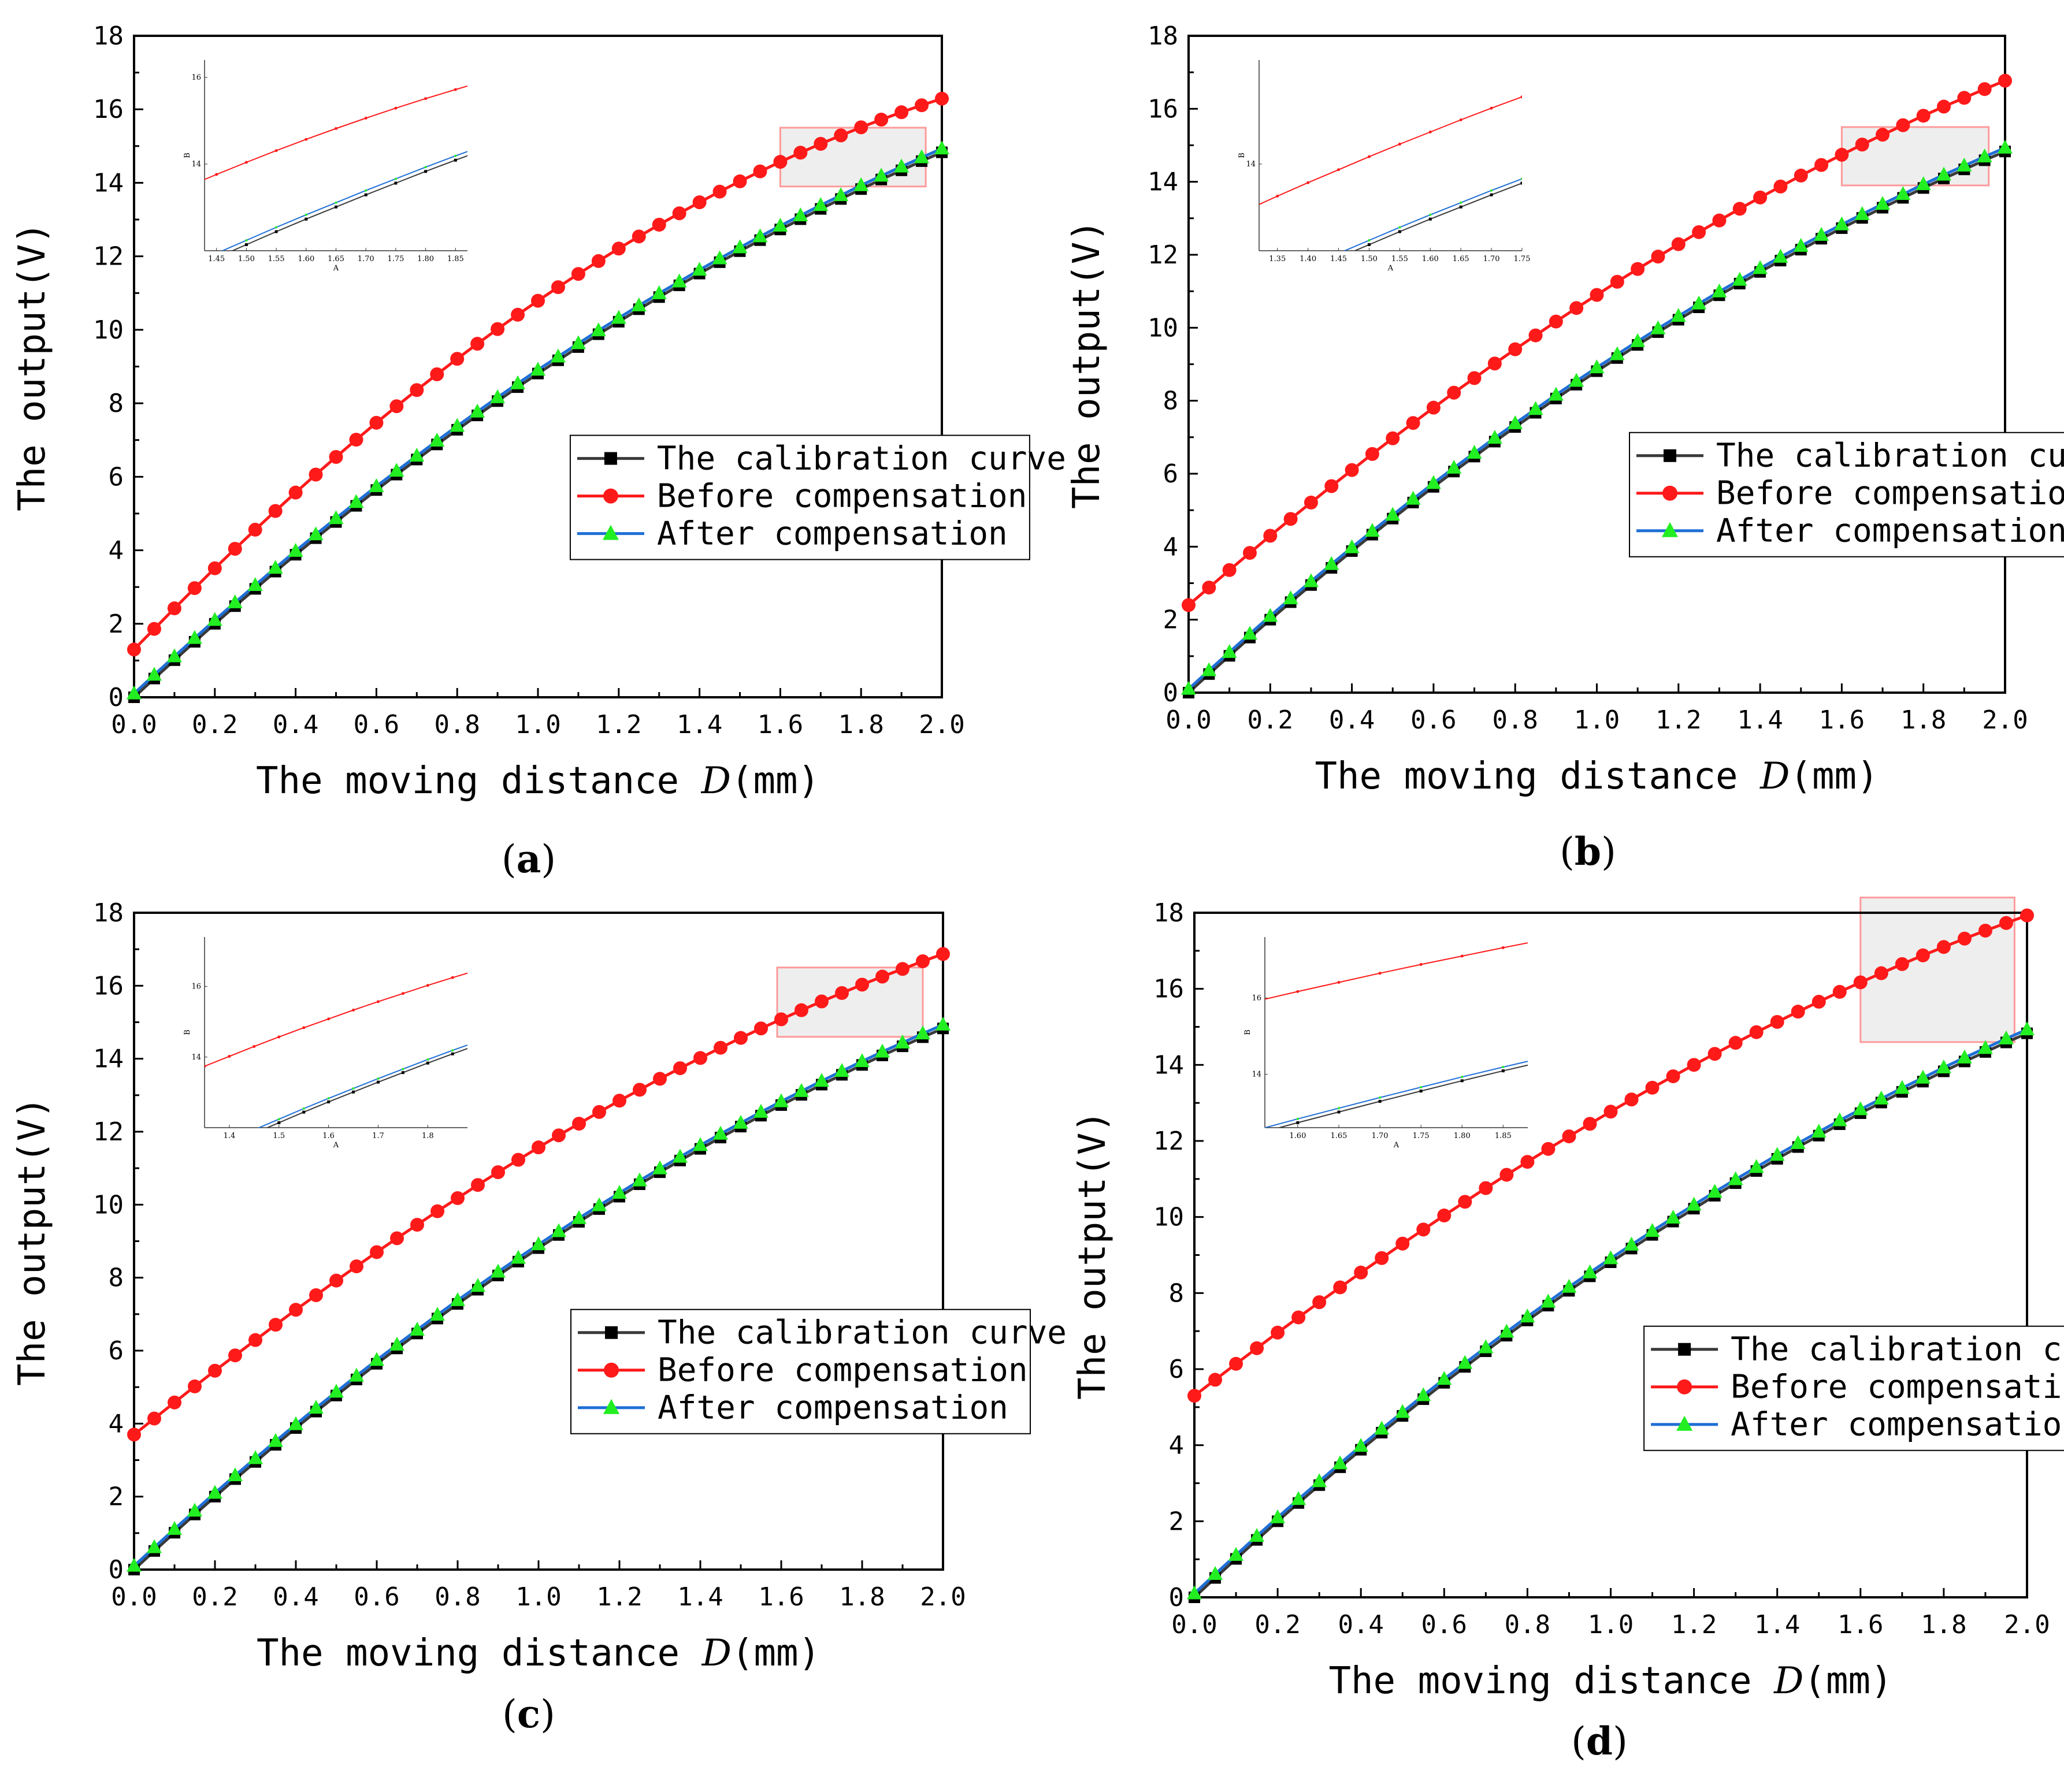  Describe the element at coordinates (1171, 620) in the screenshot. I see `y-tick-label: 2` at that location.